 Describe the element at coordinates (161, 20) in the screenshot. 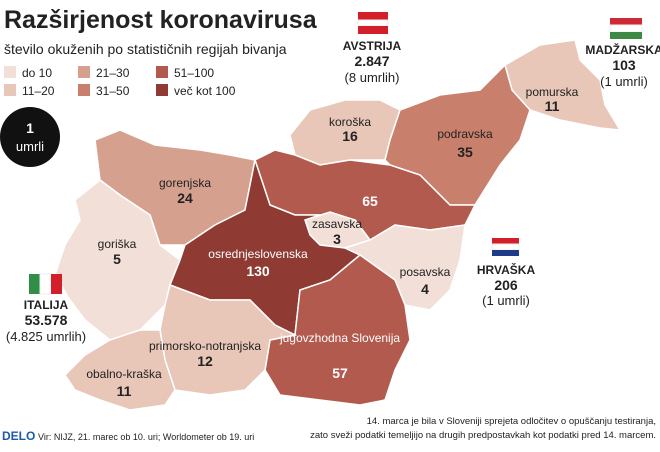

I see `title: Razširjenost koronavirusa` at that location.